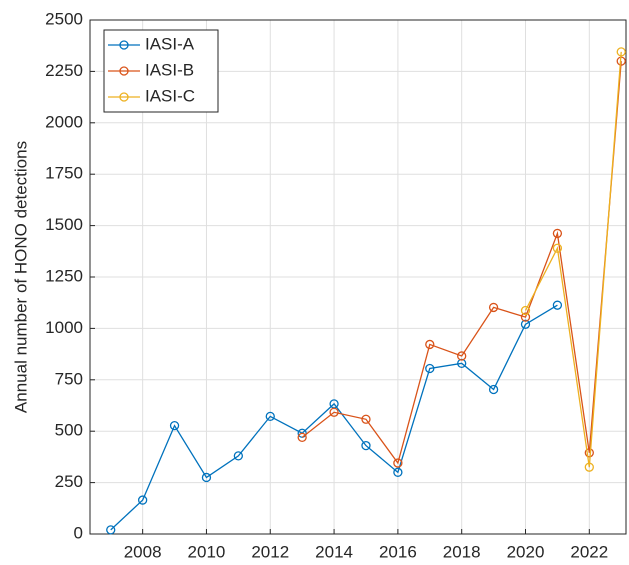 The height and width of the screenshot is (565, 629). I want to click on x-tick-label: 2014, so click(334, 551).